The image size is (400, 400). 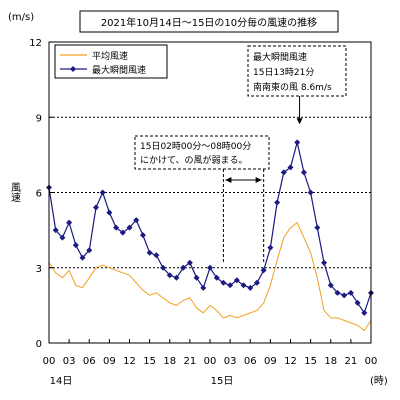 What do you see at coordinates (39, 269) in the screenshot?
I see `y-tick-label: 3` at bounding box center [39, 269].